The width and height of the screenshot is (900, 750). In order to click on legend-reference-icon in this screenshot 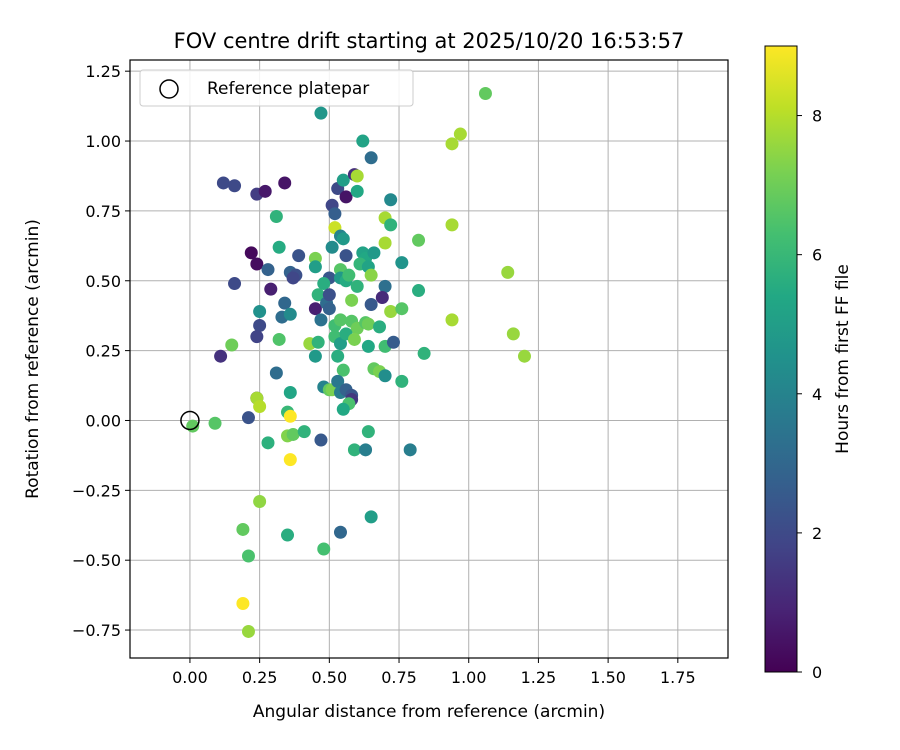, I will do `click(169, 89)`.